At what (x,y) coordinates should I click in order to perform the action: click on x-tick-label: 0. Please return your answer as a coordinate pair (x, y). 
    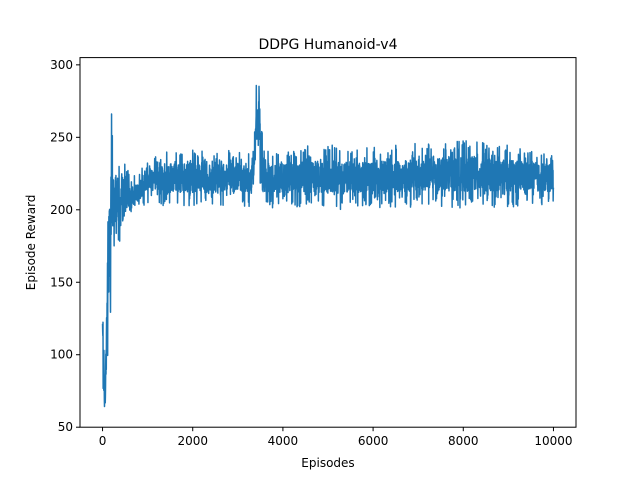
    Looking at the image, I should click on (103, 441).